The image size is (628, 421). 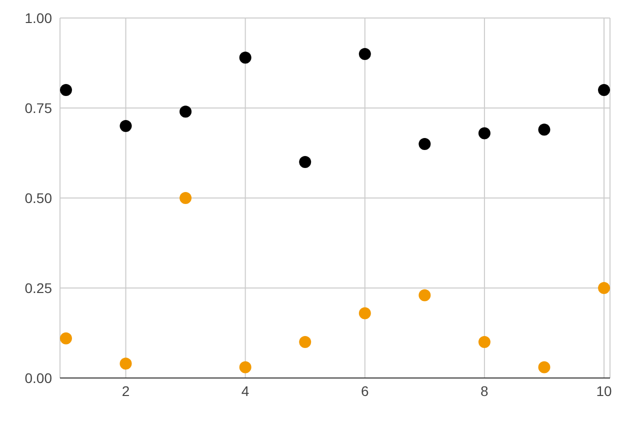 What do you see at coordinates (484, 390) in the screenshot?
I see `x-tick-label: 8` at bounding box center [484, 390].